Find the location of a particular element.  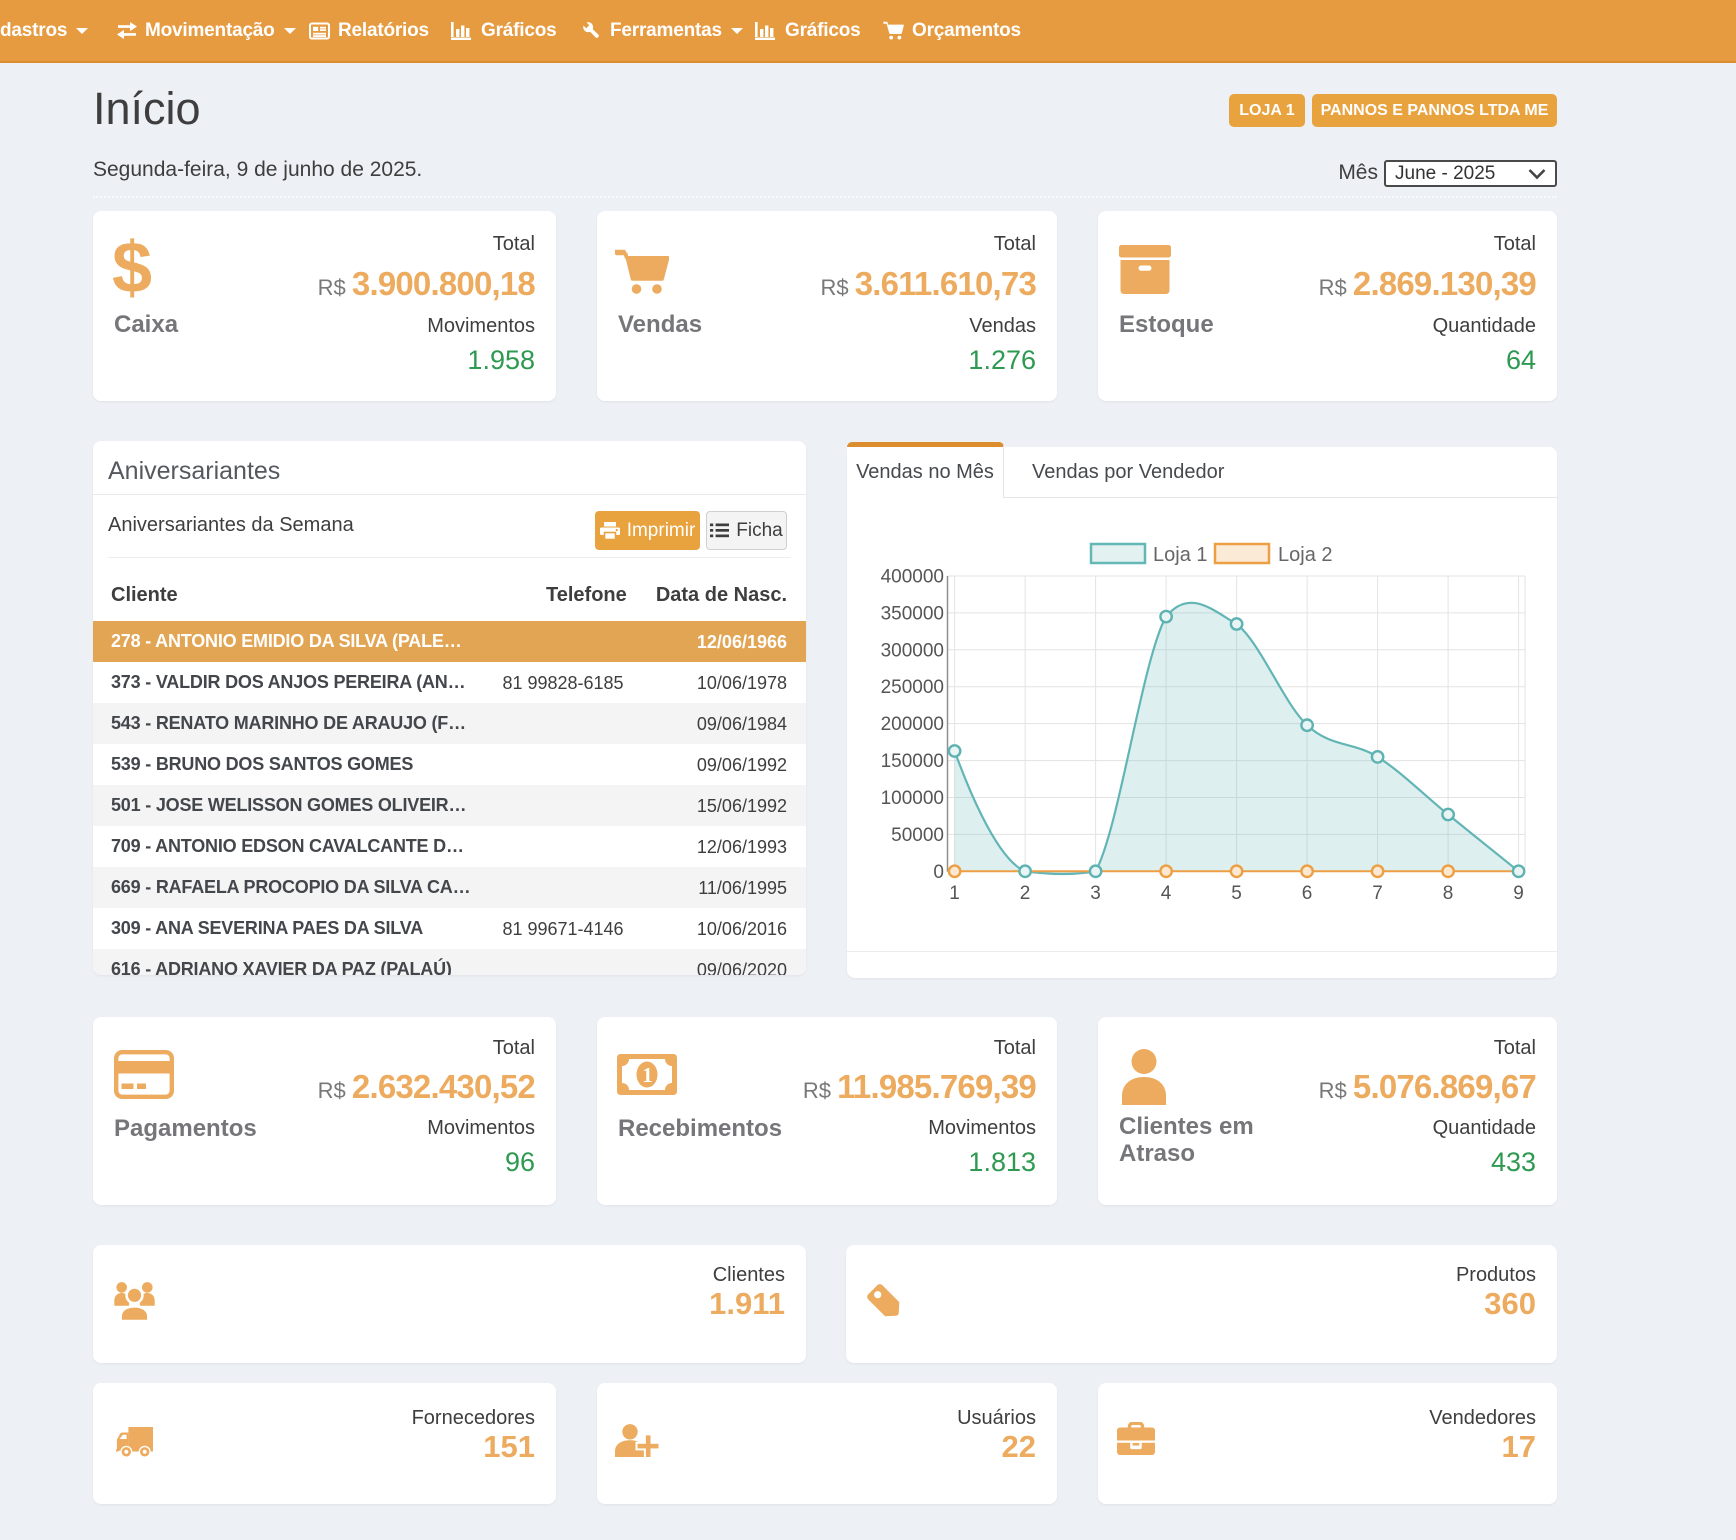

svg-text: 3 is located at coordinates (1095, 893).